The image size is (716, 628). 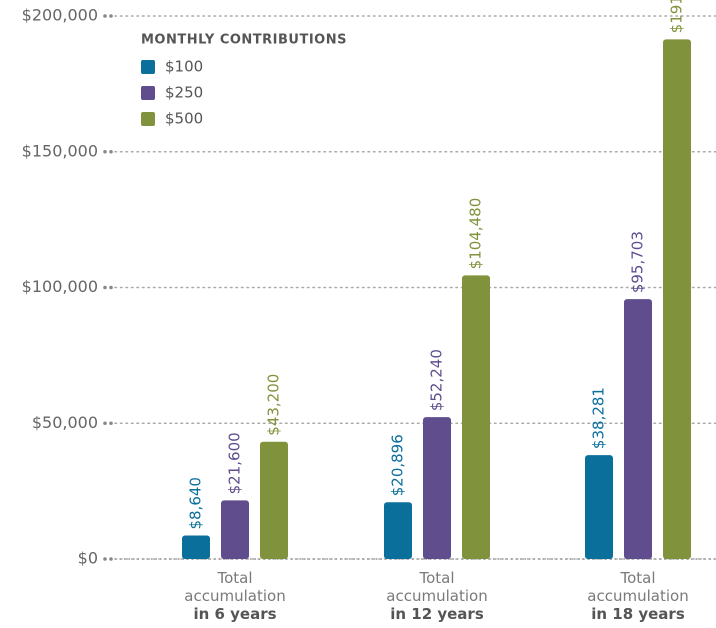 What do you see at coordinates (638, 614) in the screenshot?
I see `x-label-period: in 18 years` at bounding box center [638, 614].